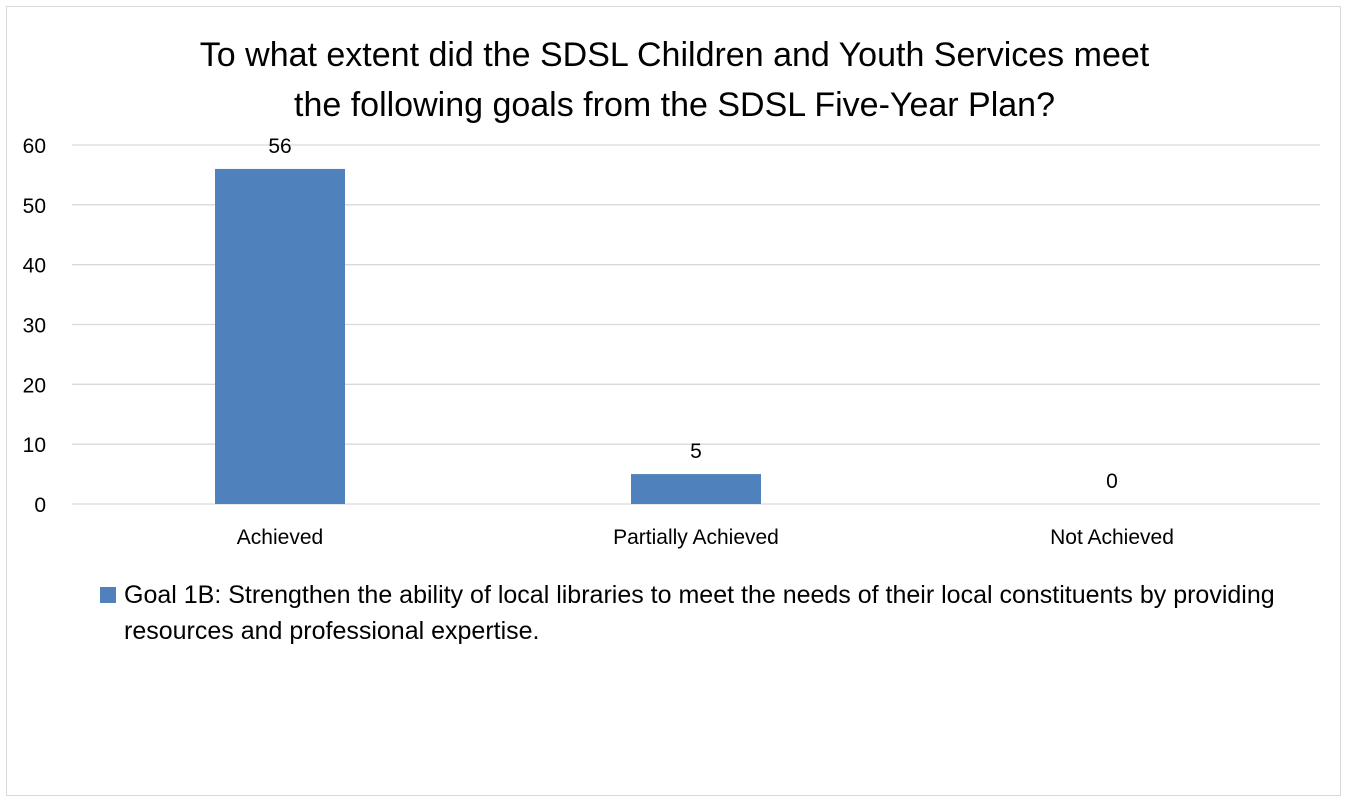  Describe the element at coordinates (34, 266) in the screenshot. I see `y-tick-label: 40` at that location.